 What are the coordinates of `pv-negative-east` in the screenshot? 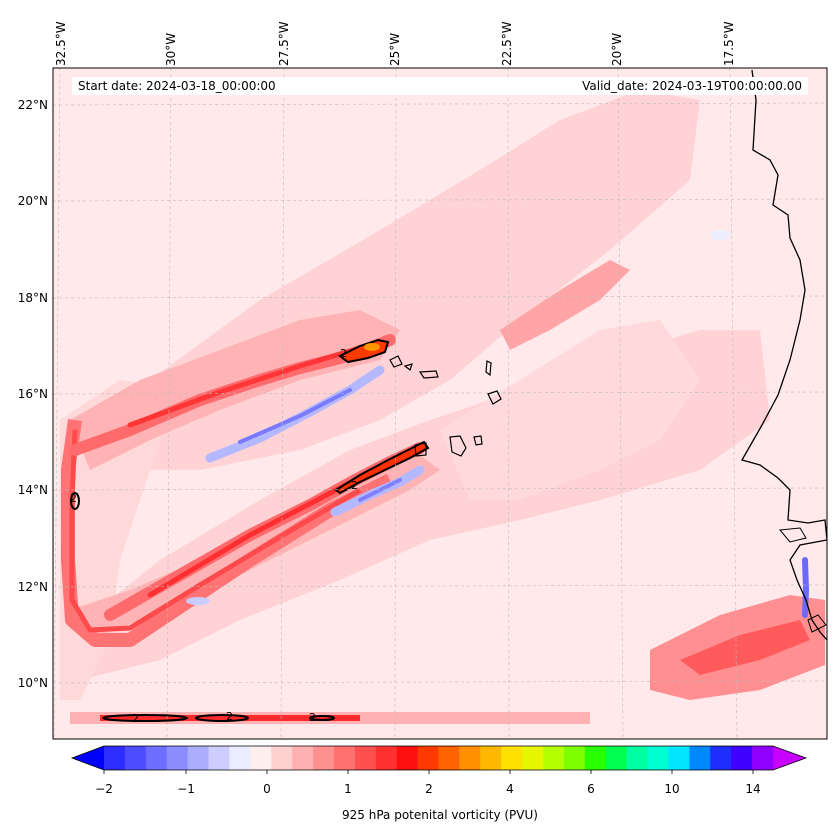 It's located at (806, 587).